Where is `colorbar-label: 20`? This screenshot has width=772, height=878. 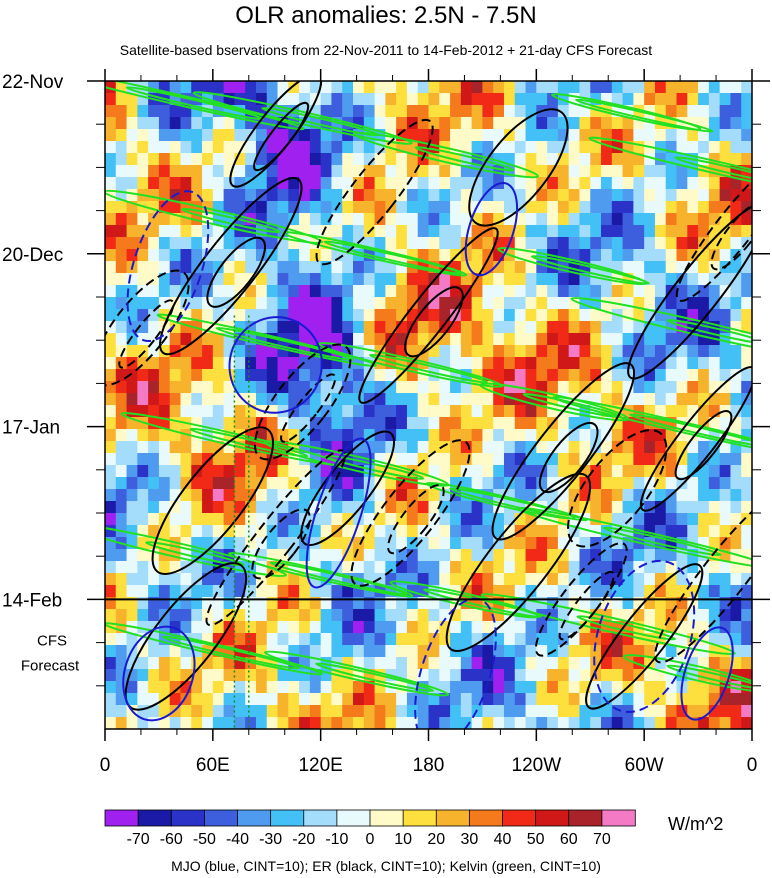 colorbar-label: 20 is located at coordinates (436, 839).